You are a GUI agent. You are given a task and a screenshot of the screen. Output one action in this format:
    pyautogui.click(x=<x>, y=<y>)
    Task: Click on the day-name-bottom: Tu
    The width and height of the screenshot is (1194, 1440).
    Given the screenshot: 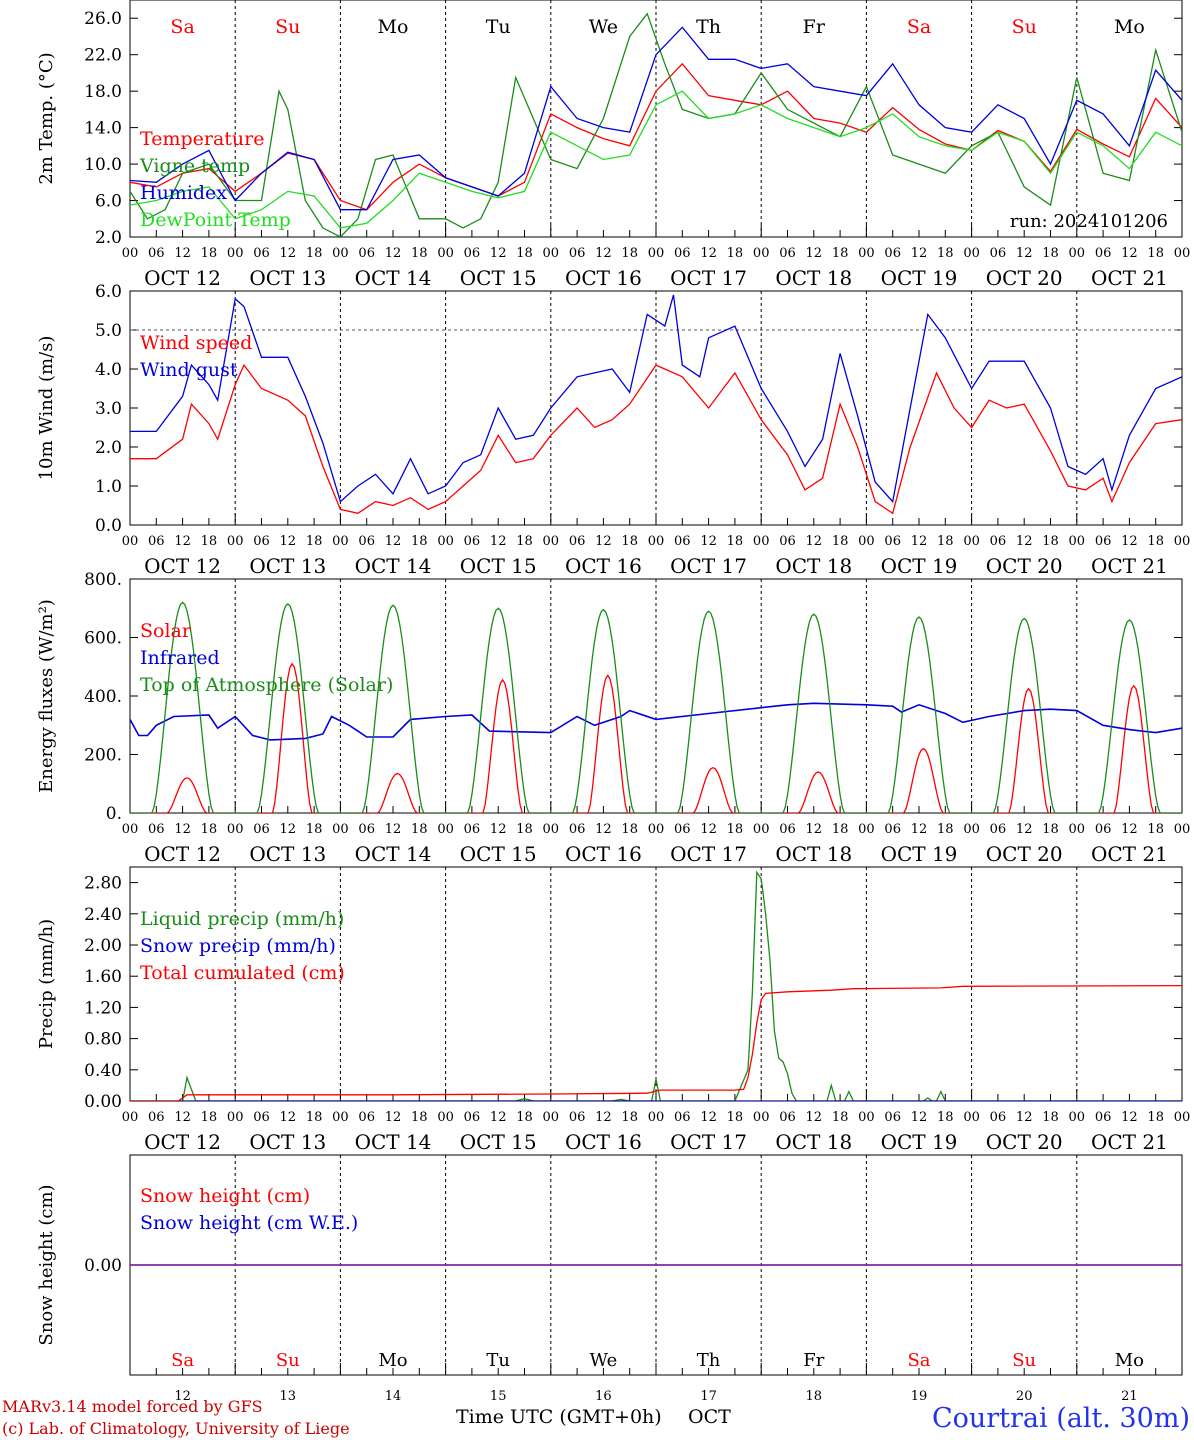 What is the action you would take?
    pyautogui.click(x=498, y=1360)
    